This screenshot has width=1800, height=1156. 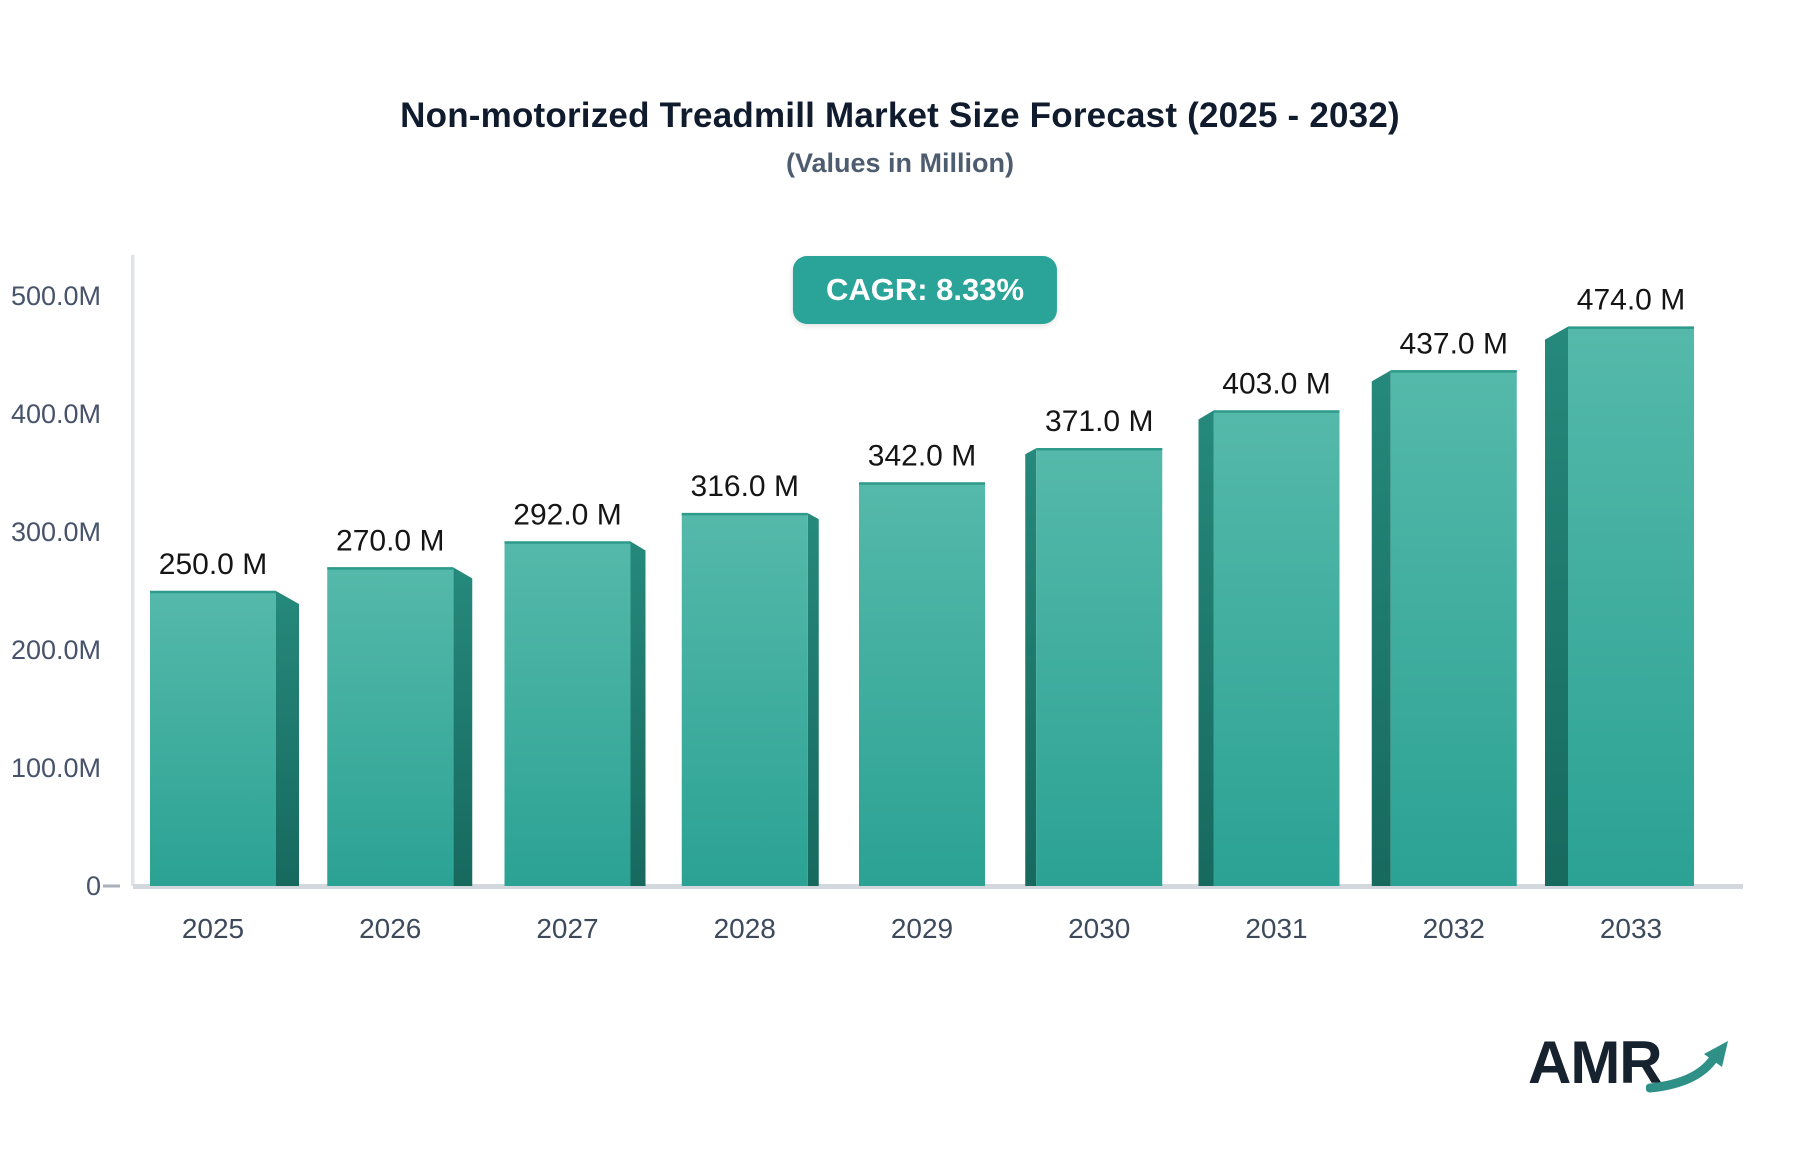 What do you see at coordinates (922, 928) in the screenshot?
I see `x-axis-label: 2029` at bounding box center [922, 928].